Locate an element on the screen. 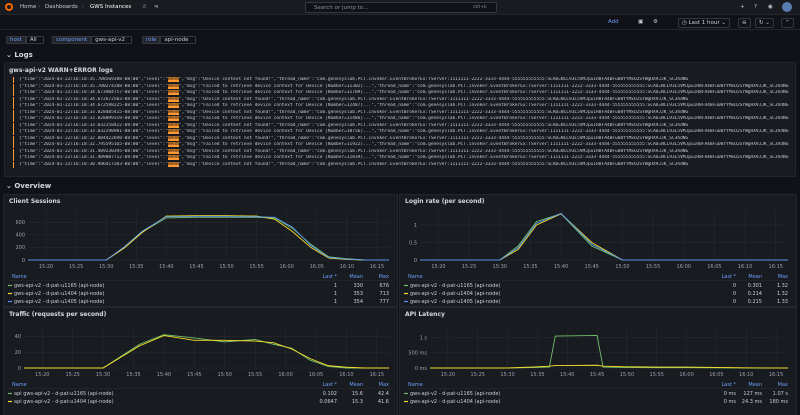 Image resolution: width=800 pixels, height=415 pixels. x-tick-label: 15:35 is located at coordinates (530, 267).